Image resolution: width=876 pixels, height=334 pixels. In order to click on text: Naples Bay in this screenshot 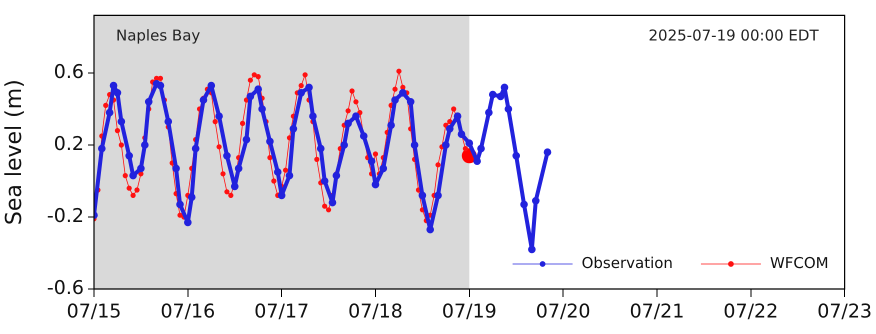, I will do `click(158, 35)`.